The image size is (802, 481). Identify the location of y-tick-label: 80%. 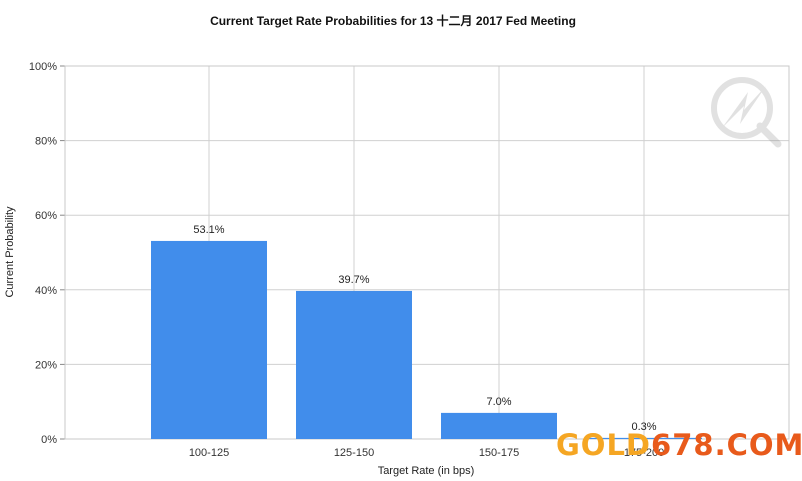
(46, 142).